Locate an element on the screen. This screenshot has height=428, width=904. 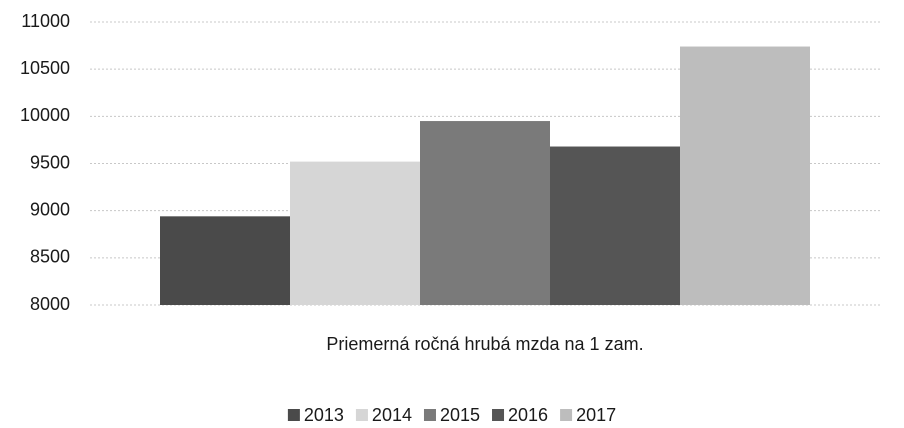
legend-label: 2015 is located at coordinates (460, 415).